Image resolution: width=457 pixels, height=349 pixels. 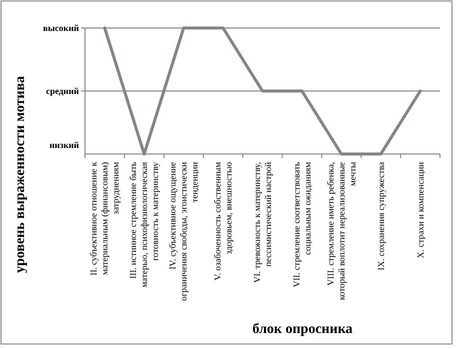 What do you see at coordinates (61, 28) in the screenshot?
I see `ref-line-label: высокий` at bounding box center [61, 28].